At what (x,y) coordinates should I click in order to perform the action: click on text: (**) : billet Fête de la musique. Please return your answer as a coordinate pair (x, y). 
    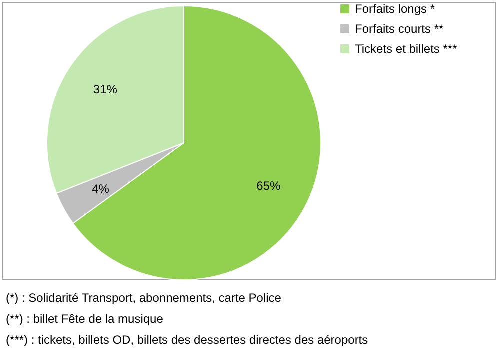
    Looking at the image, I should click on (85, 319).